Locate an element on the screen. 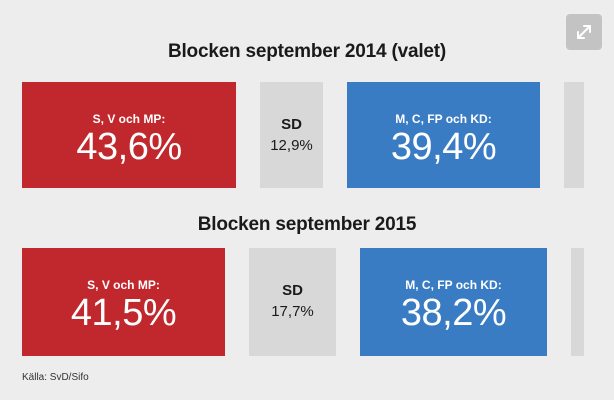 The width and height of the screenshot is (614, 400). bar-sd-1: SD 17,7% is located at coordinates (292, 302).